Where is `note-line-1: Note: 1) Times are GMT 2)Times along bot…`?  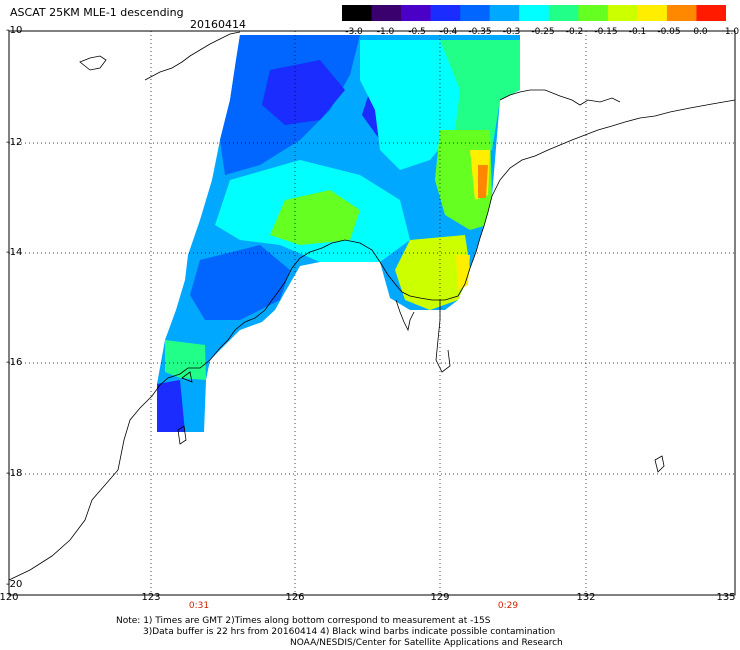 note-line-1: Note: 1) Times are GMT 2)Times along bot… is located at coordinates (303, 621).